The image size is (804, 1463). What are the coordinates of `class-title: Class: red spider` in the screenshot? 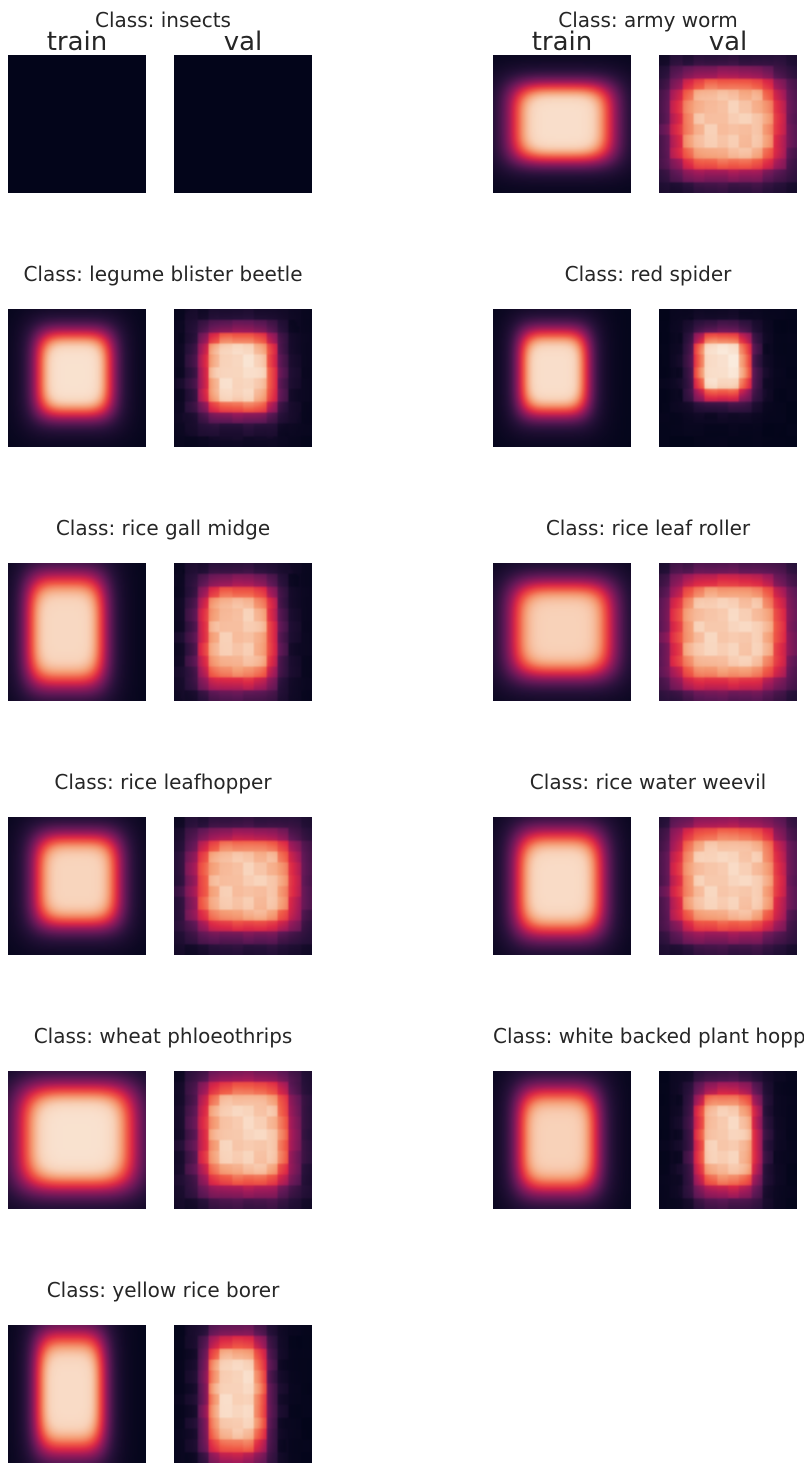 It's located at (648, 274).